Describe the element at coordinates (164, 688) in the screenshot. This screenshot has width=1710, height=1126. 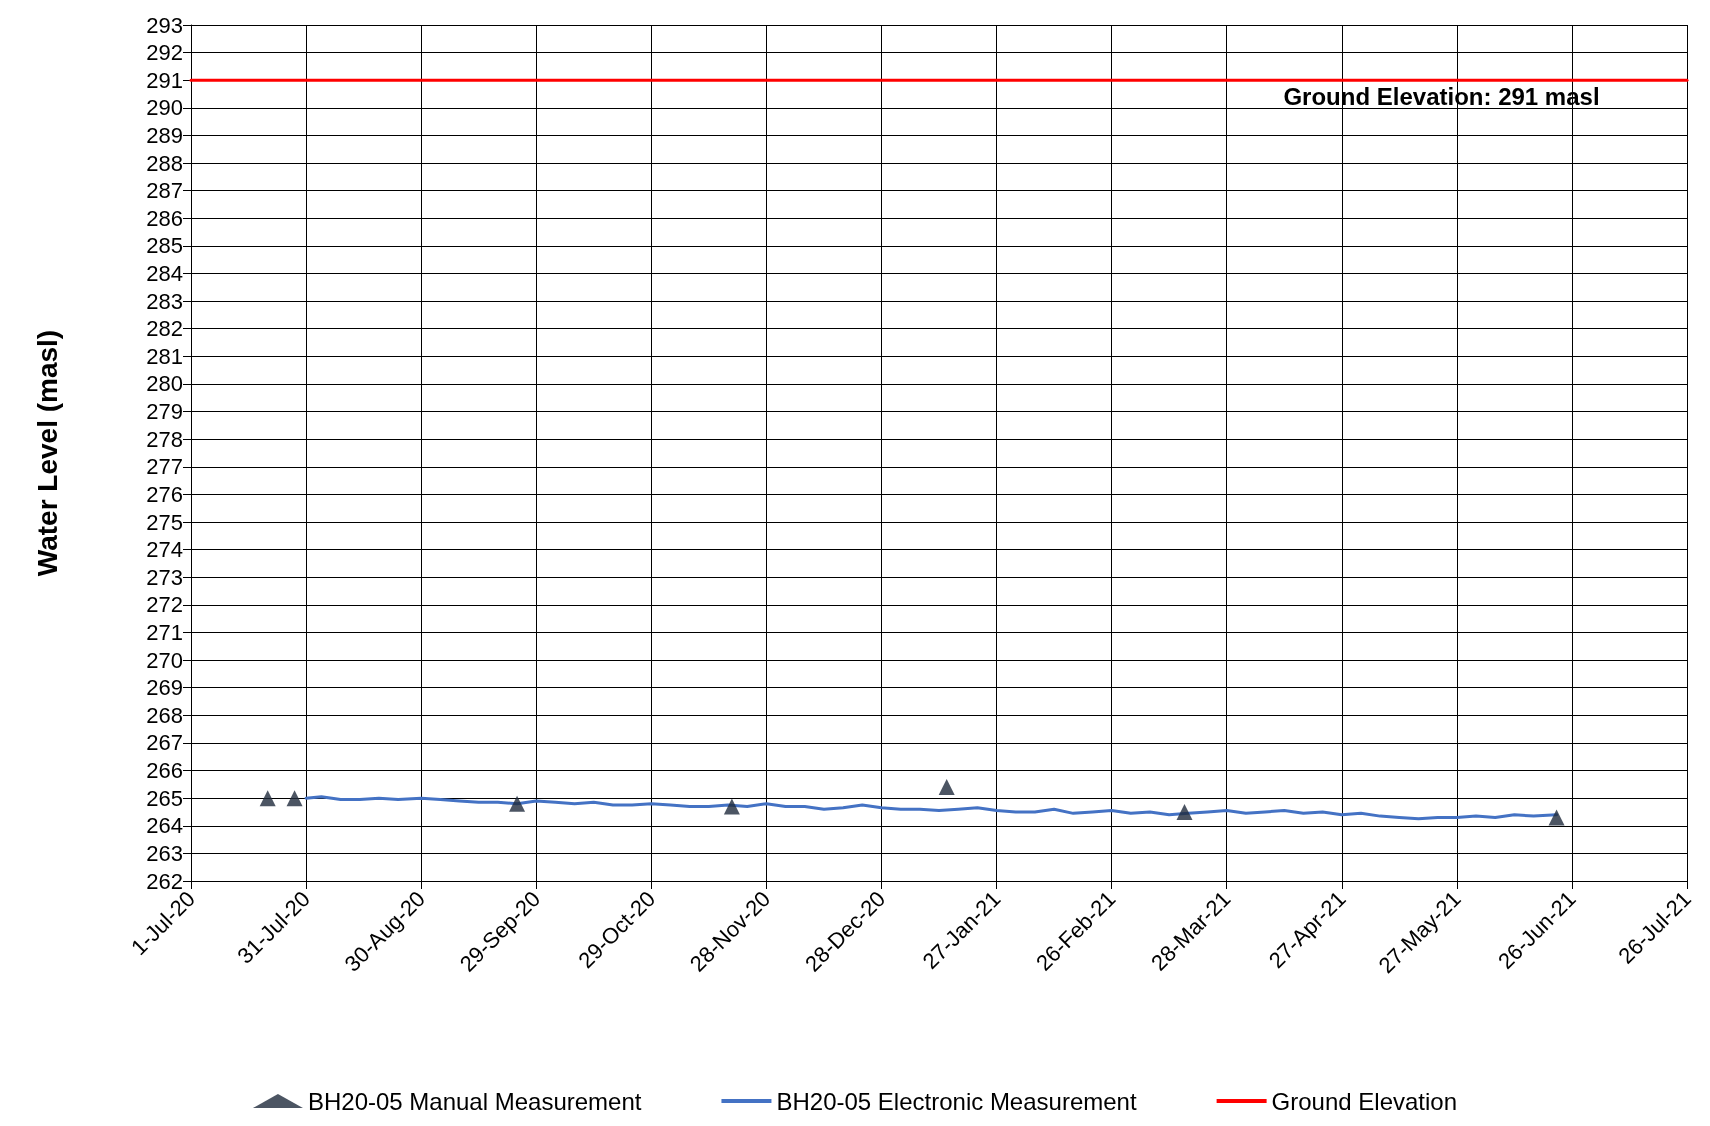
I see `y-tick-label: 269` at that location.